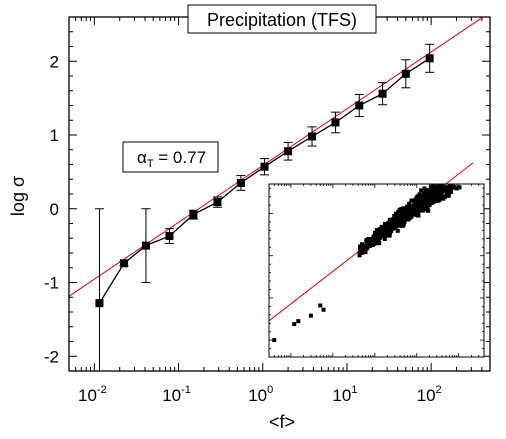 Image resolution: width=506 pixels, height=439 pixels. What do you see at coordinates (51, 209) in the screenshot?
I see `y-tick-labels: -2 -1 0 1 2` at bounding box center [51, 209].